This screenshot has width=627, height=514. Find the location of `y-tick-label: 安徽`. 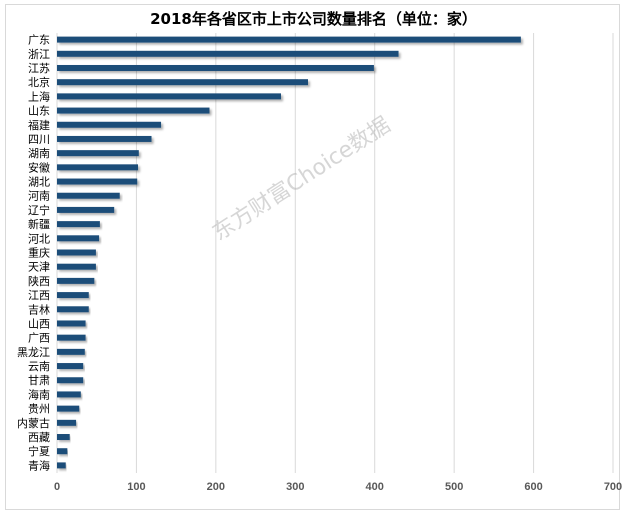

y-tick-label: 安徽 is located at coordinates (39, 167).